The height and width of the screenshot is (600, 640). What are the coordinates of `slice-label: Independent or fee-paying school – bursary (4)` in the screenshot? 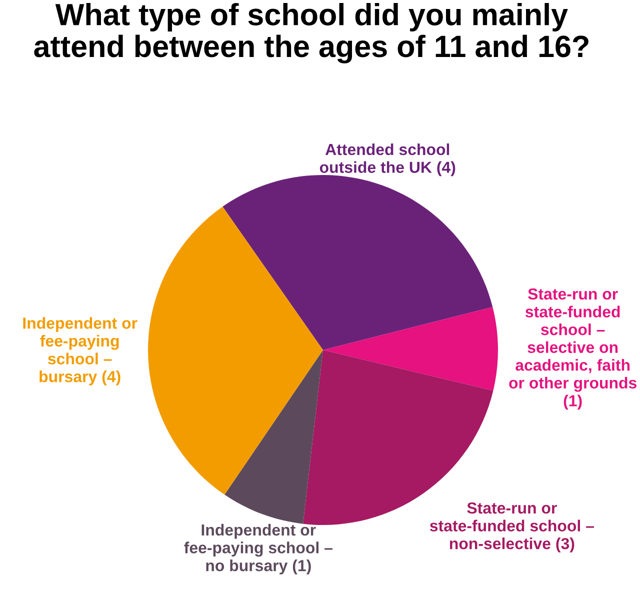 It's located at (80, 351).